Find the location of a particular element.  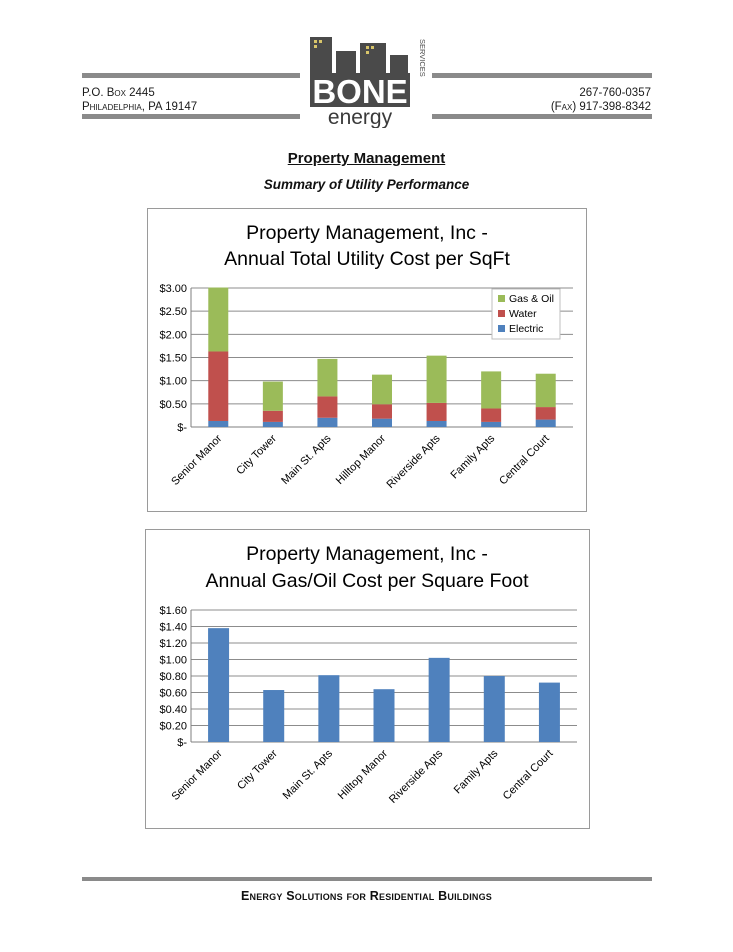

address-line-1: P.O. Box 2445 is located at coordinates (118, 93).